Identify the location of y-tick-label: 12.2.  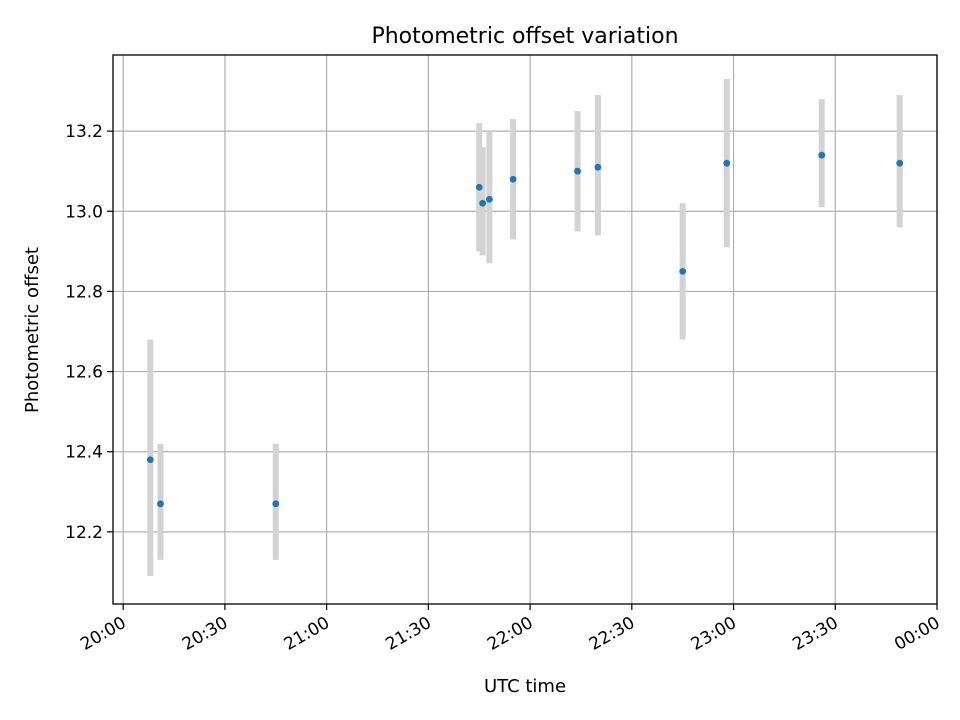
(84, 533).